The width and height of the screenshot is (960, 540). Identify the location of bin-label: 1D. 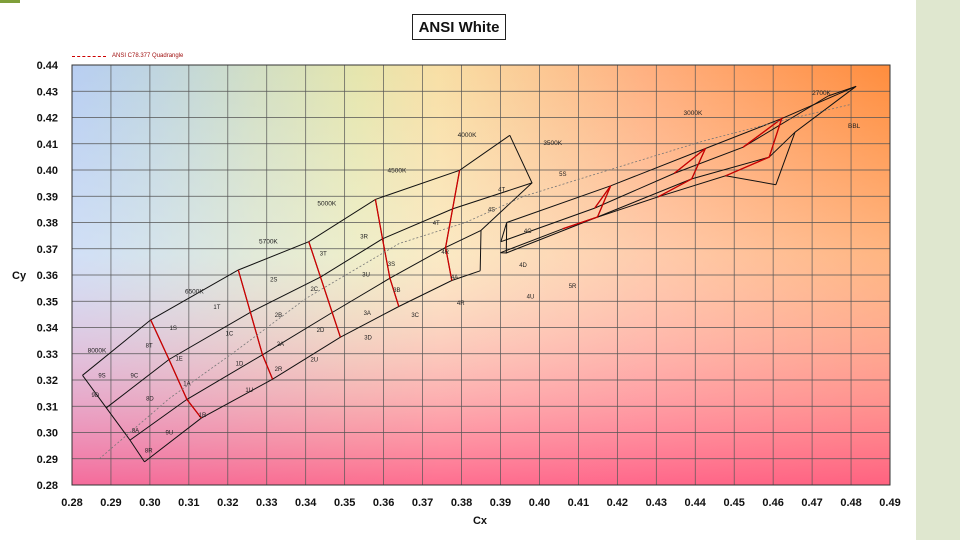
(240, 365).